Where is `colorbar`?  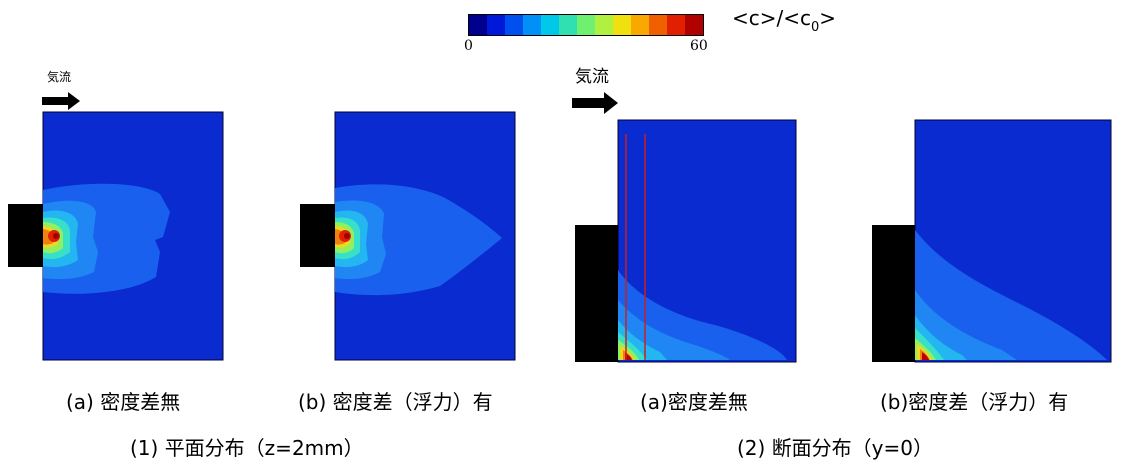
colorbar is located at coordinates (586, 25).